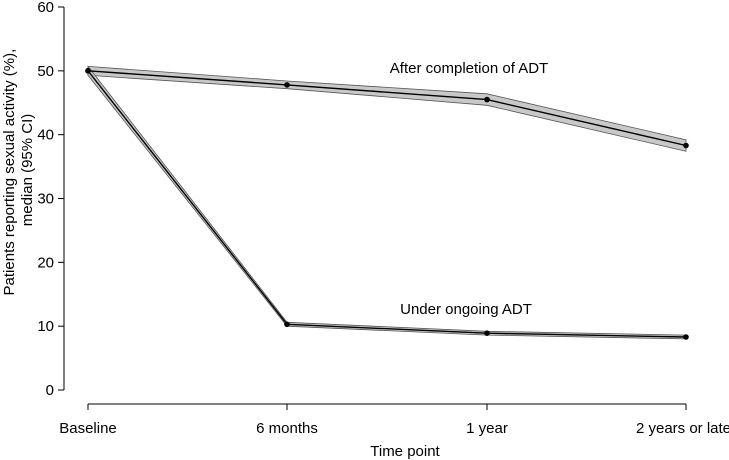 The width and height of the screenshot is (729, 460). Describe the element at coordinates (50, 390) in the screenshot. I see `y-tick-label-0: 0` at that location.